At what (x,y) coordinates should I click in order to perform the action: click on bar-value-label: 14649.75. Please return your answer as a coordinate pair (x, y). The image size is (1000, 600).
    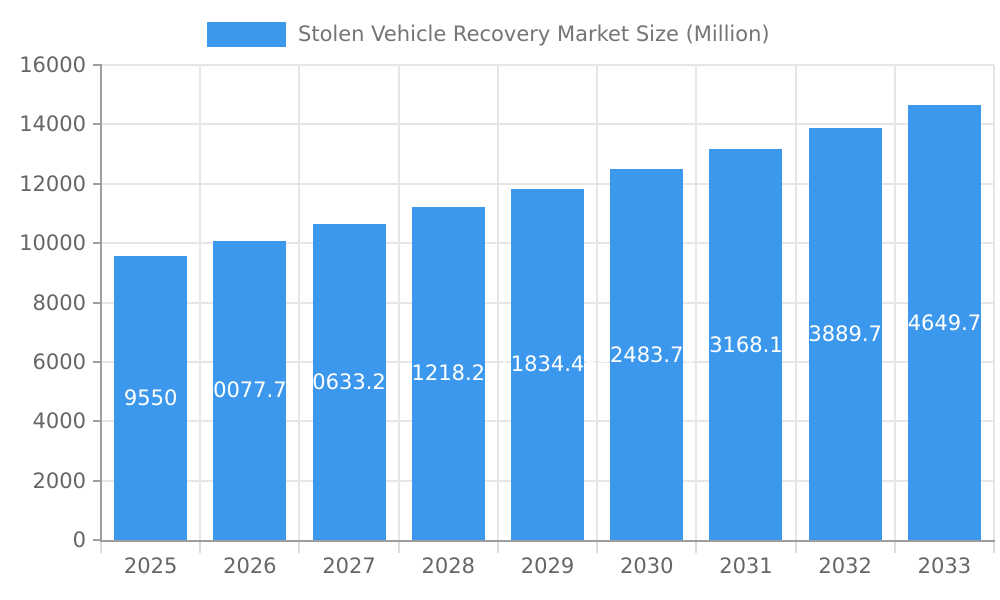
    Looking at the image, I should click on (944, 322).